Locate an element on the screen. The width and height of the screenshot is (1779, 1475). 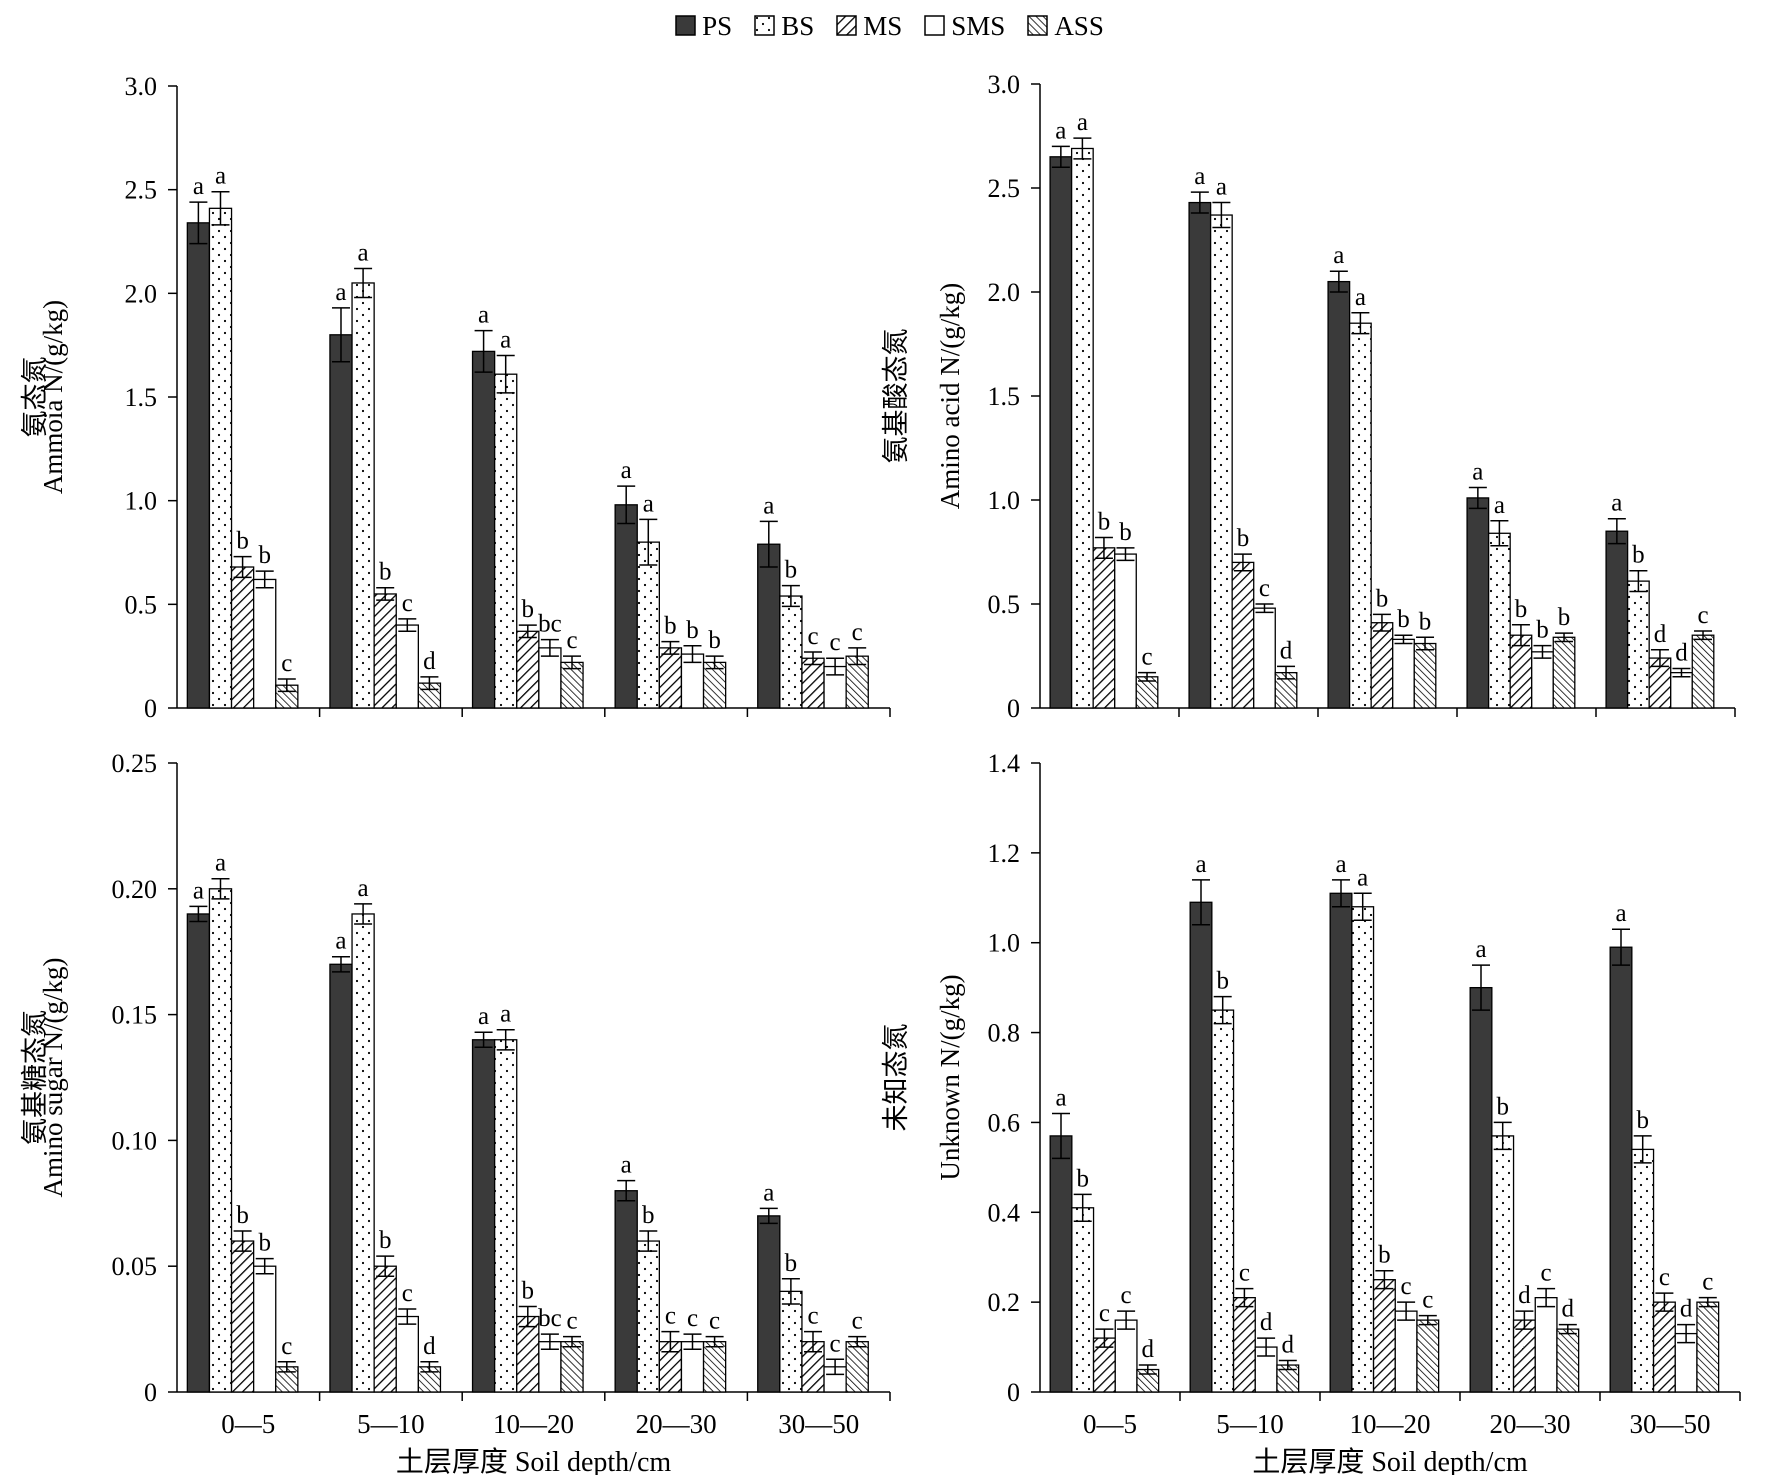
y-tick-label: 0.20 is located at coordinates (135, 889).